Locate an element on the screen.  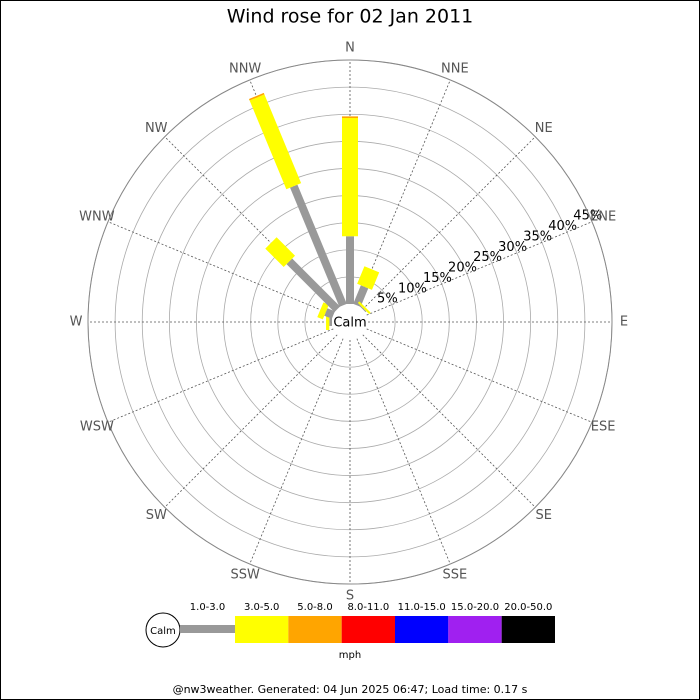
direction-label: NE is located at coordinates (544, 128).